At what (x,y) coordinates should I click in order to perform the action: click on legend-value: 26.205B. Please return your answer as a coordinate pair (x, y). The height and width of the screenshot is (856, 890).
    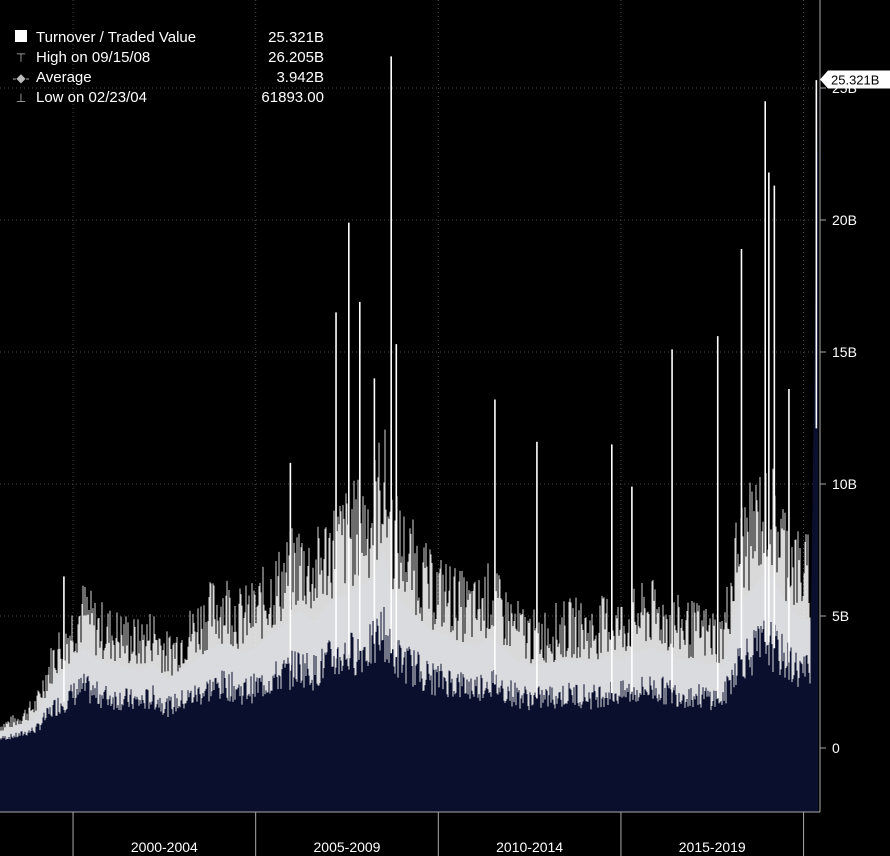
    Looking at the image, I should click on (296, 57).